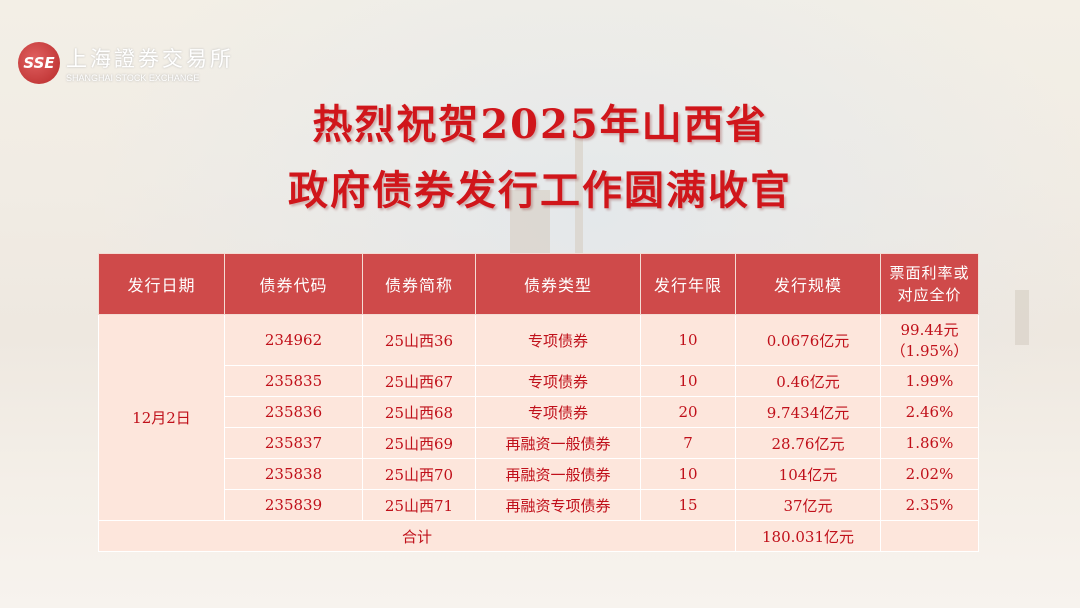  Describe the element at coordinates (929, 351) in the screenshot. I see `cell-rate-percent: （1.95%）` at that location.